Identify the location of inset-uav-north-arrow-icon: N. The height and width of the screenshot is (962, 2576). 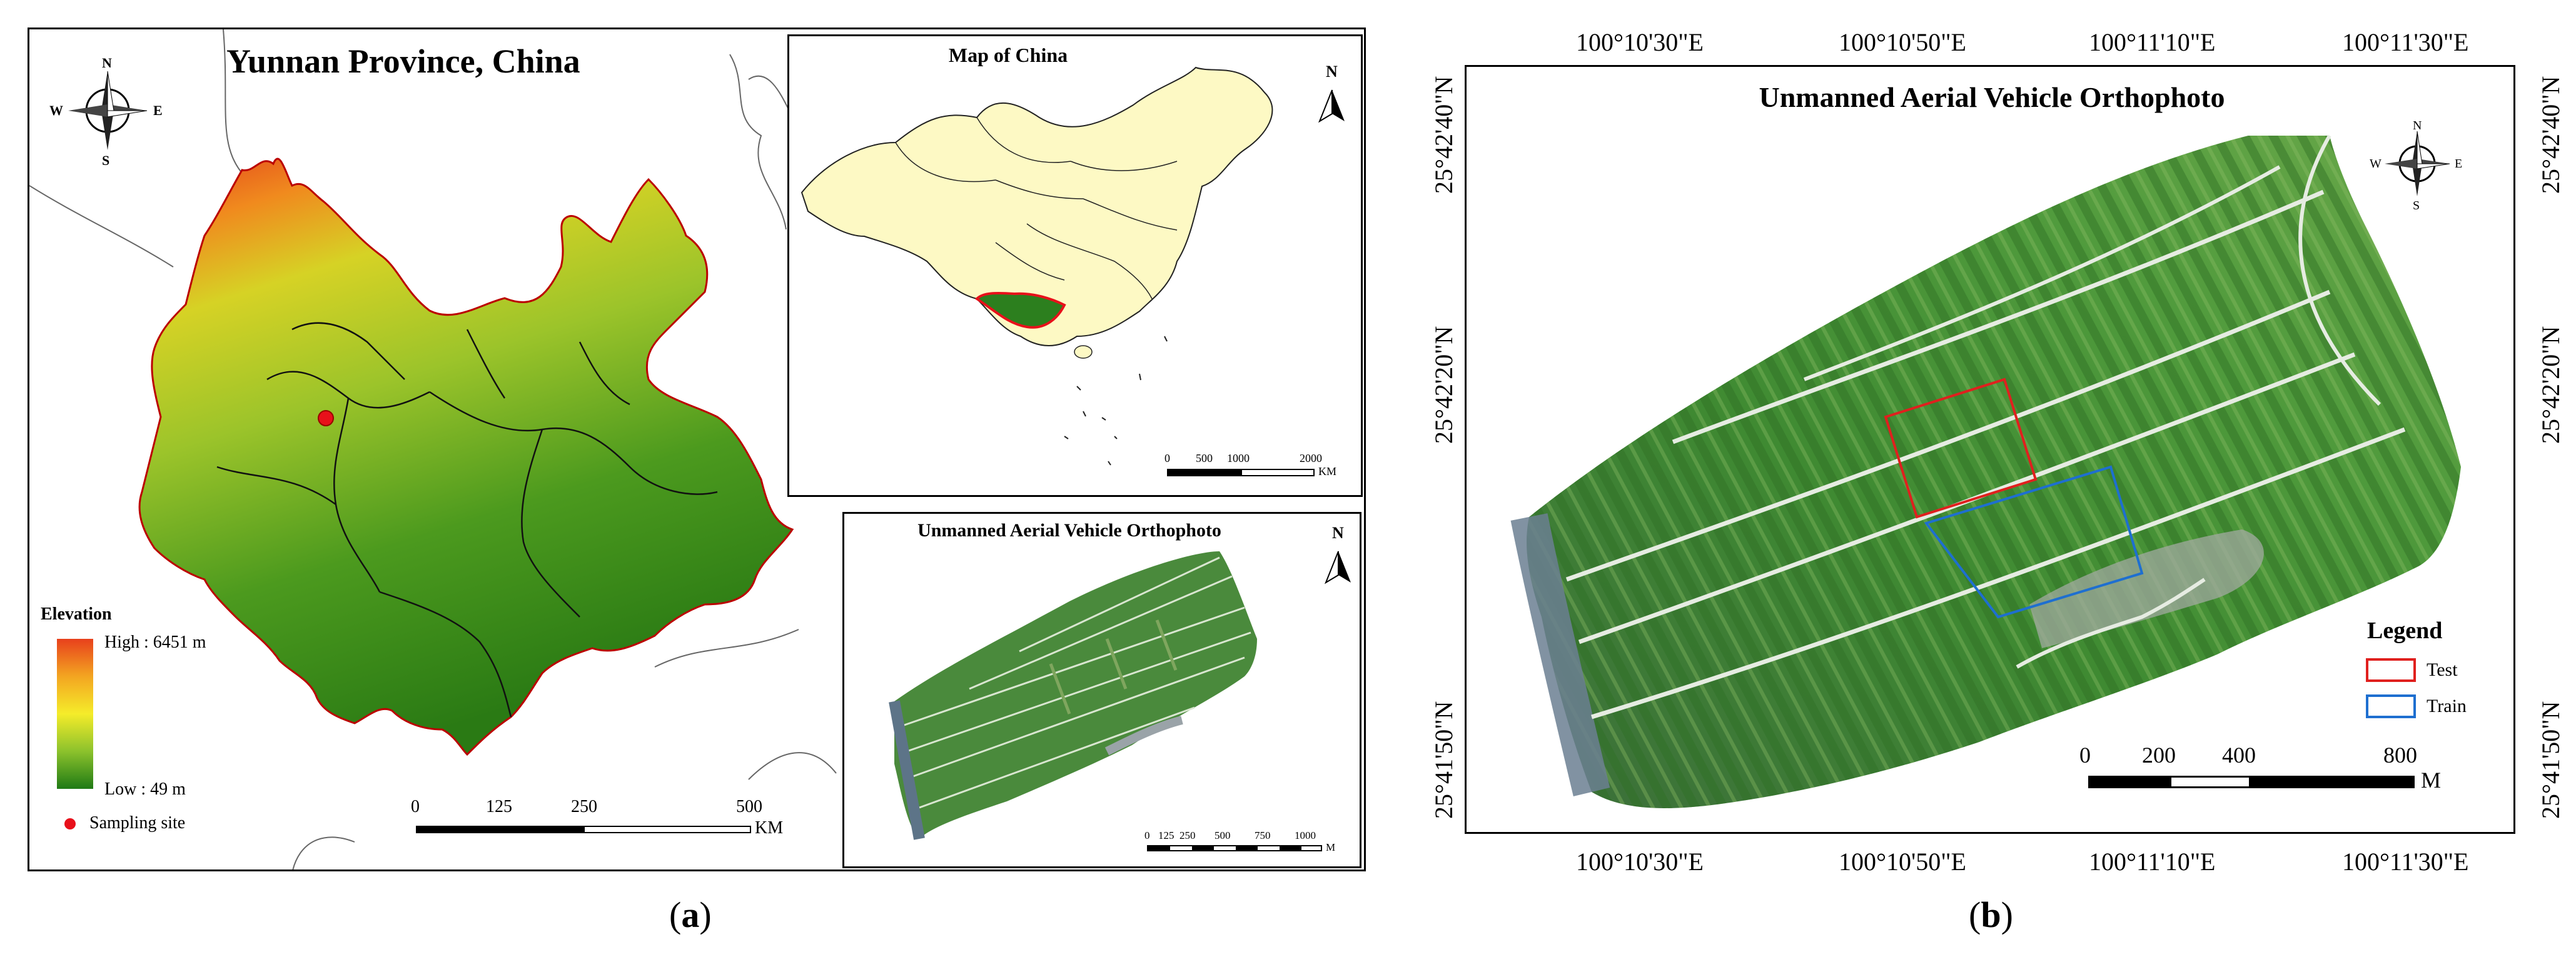
(1338, 556).